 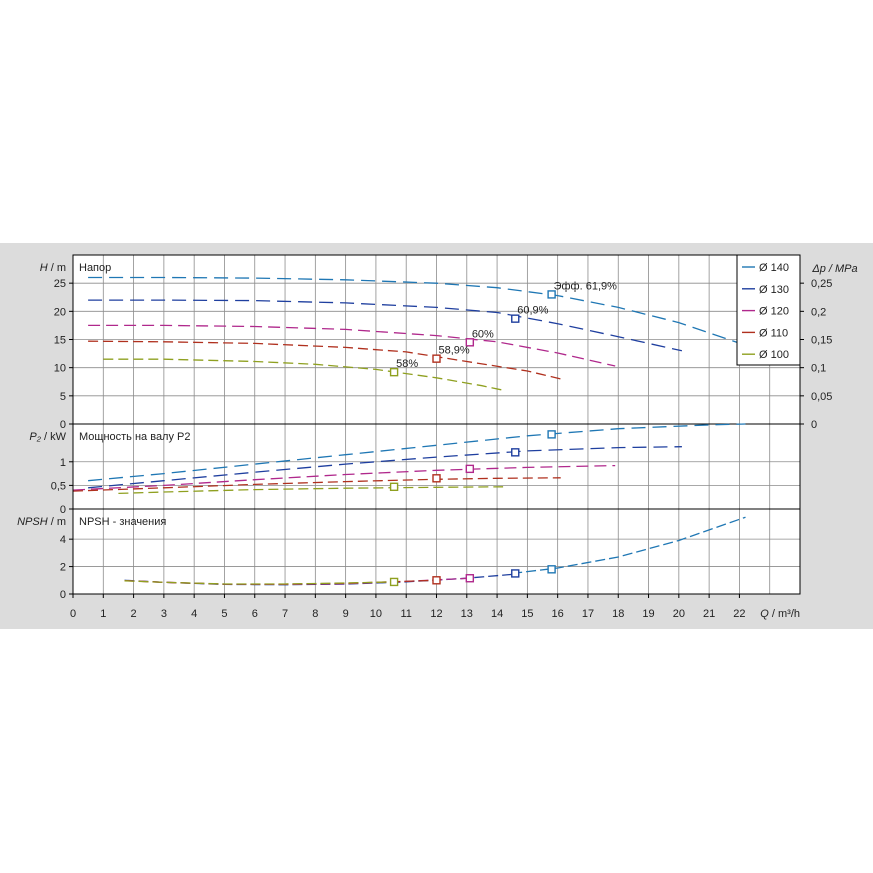 What do you see at coordinates (834, 269) in the screenshot?
I see `y-right-axis-label: Δp / MPa` at bounding box center [834, 269].